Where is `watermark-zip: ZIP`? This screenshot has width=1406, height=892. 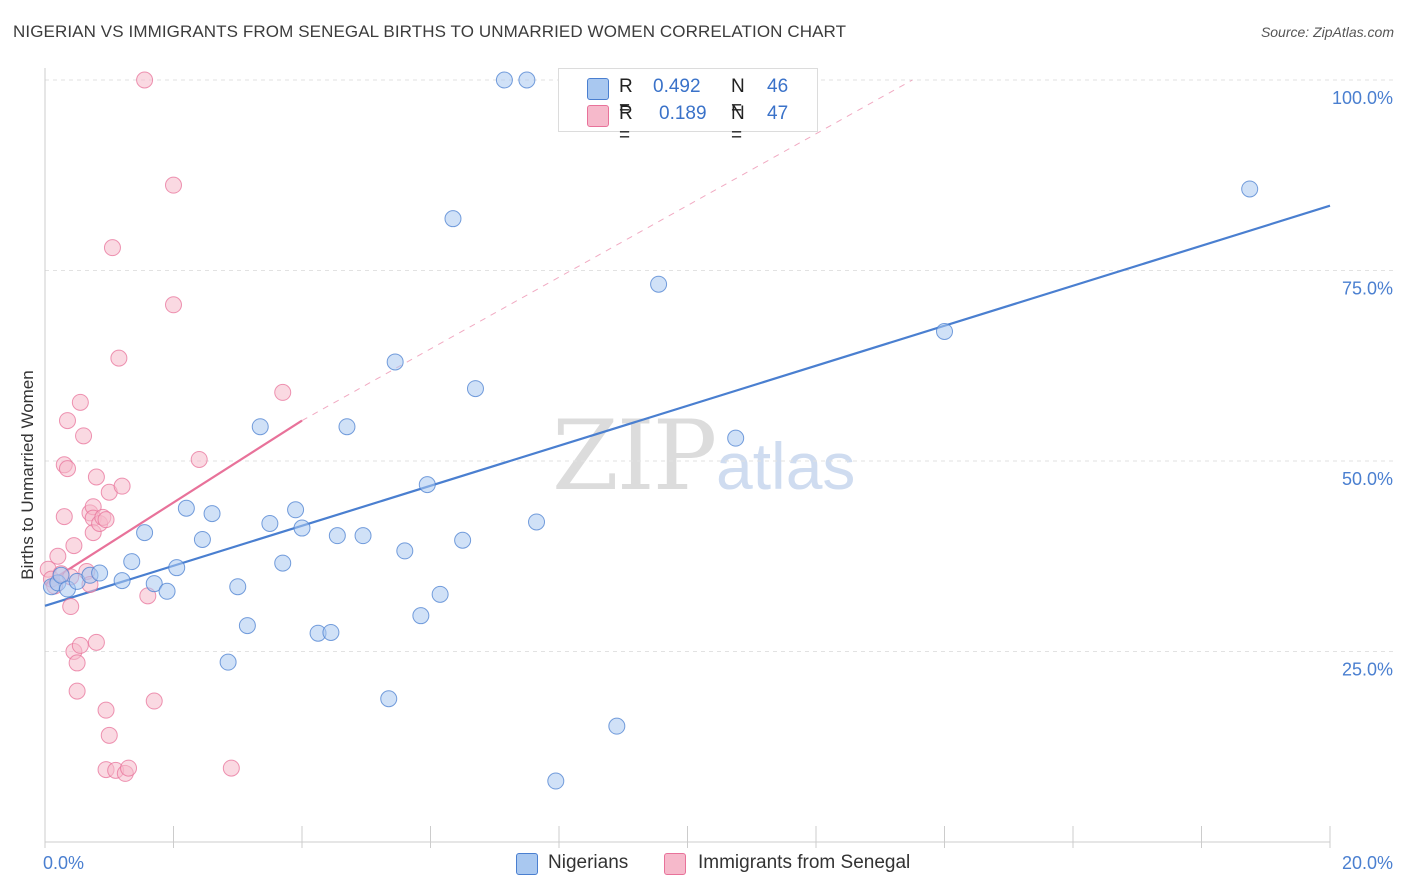 watermark-zip: ZIP is located at coordinates (634, 456).